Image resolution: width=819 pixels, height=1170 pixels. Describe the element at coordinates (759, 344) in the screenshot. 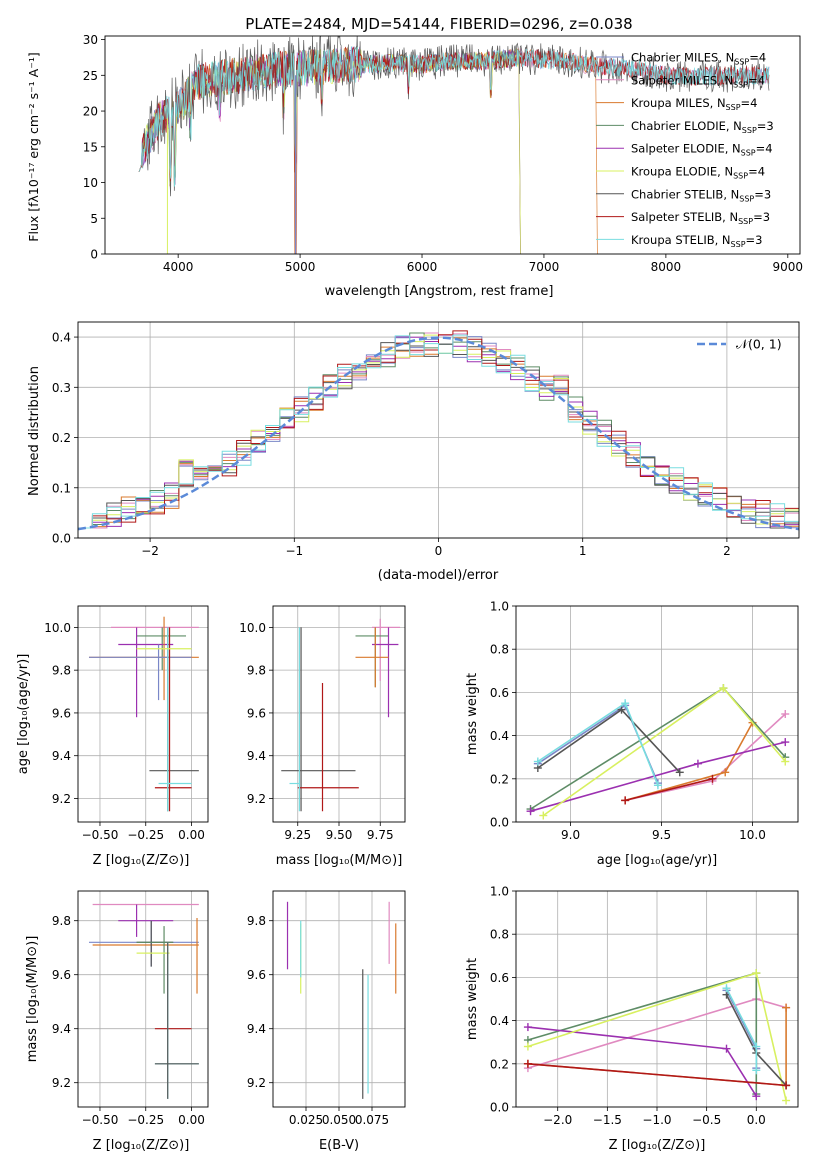

I see `legend-label: 𝒩(0, 1)` at that location.